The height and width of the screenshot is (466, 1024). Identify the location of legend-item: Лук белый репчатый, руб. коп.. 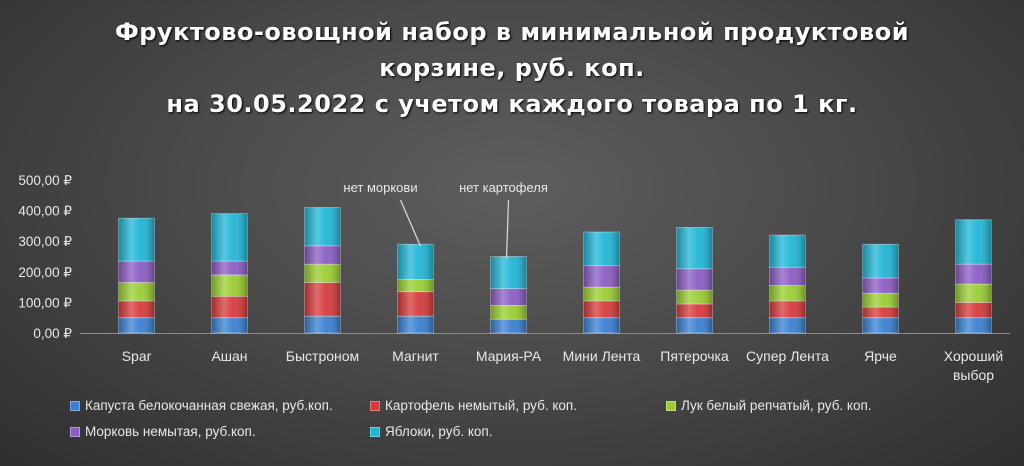
(769, 405).